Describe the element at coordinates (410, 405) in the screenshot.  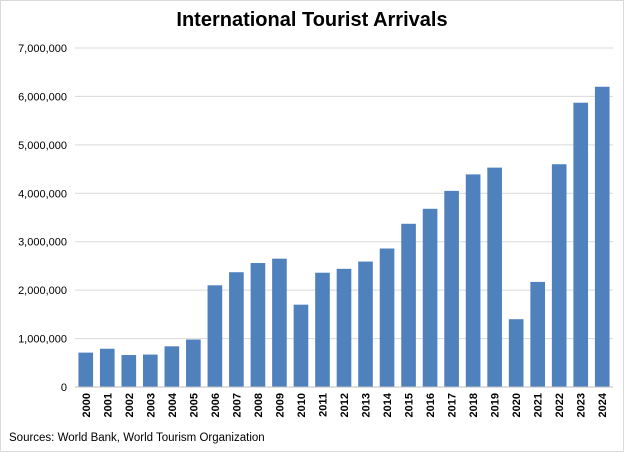
I see `x-tick-label: 2015` at that location.